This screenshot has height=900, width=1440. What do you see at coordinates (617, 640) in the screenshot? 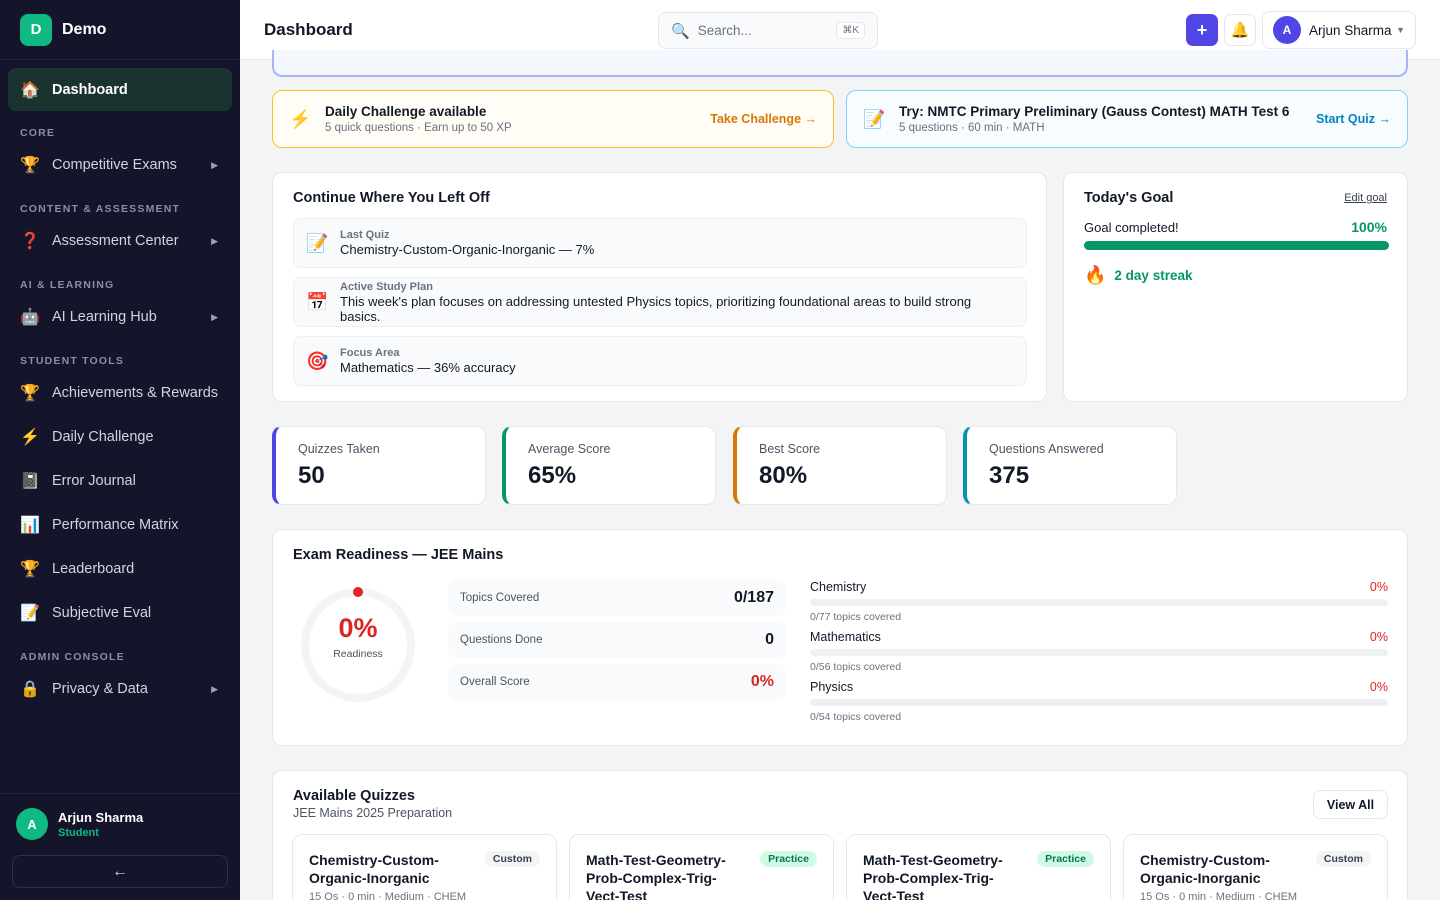
I see `metric-questions-done: Questions Done 0` at bounding box center [617, 640].